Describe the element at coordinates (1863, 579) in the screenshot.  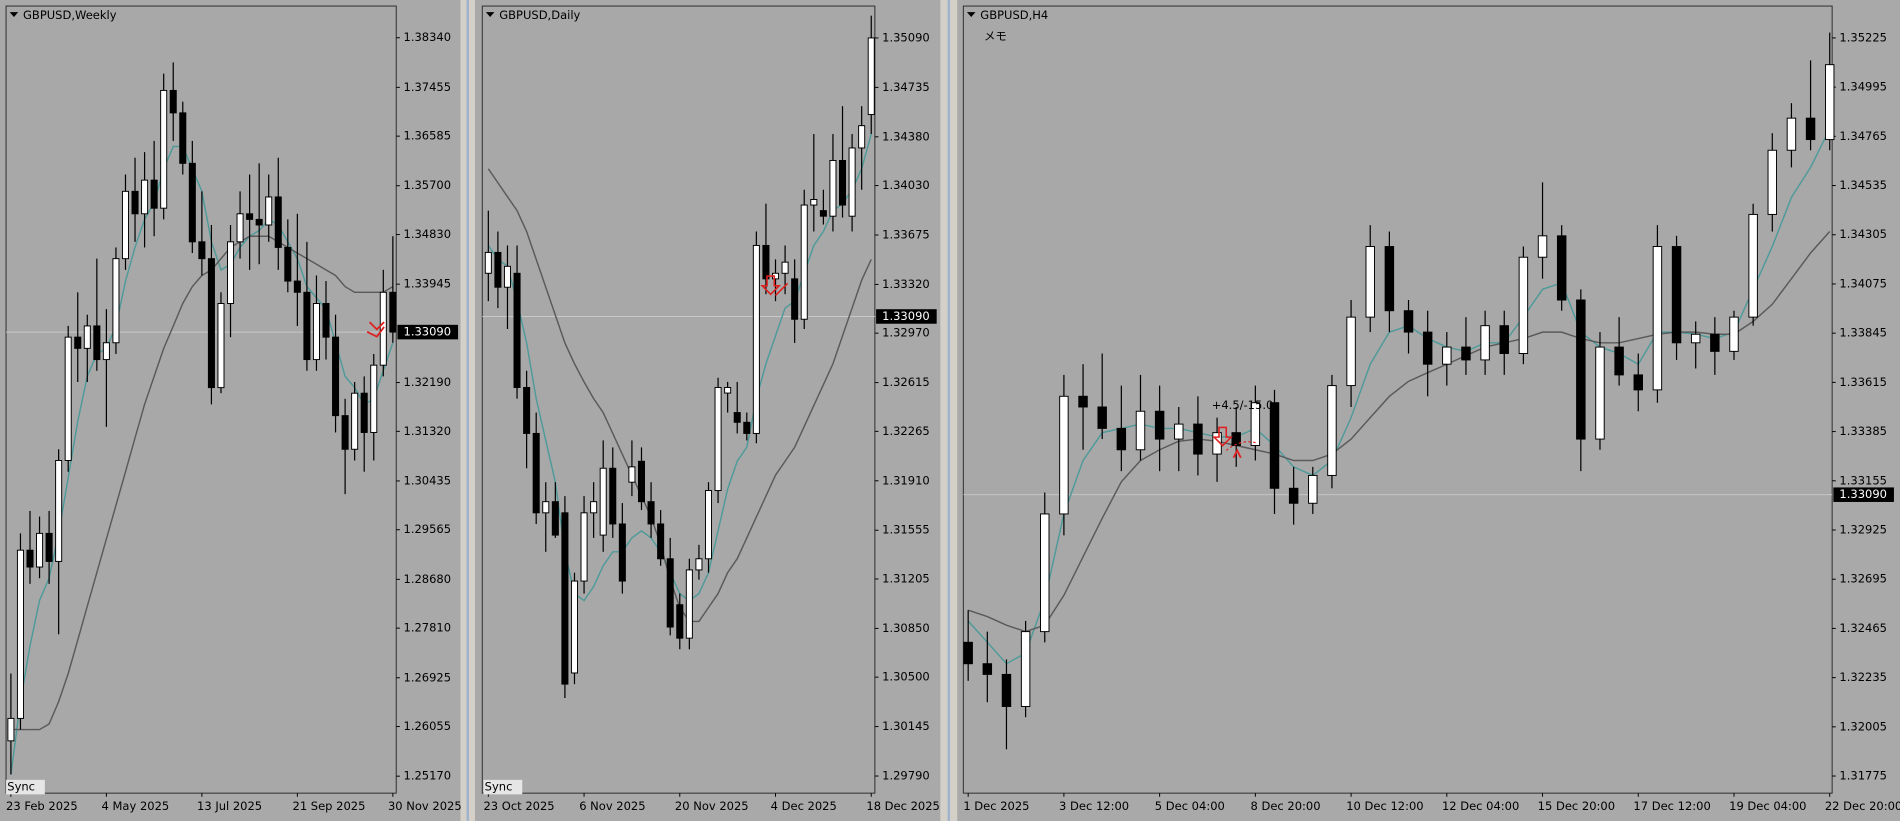
I see `y-tick-label: 1.32695` at that location.